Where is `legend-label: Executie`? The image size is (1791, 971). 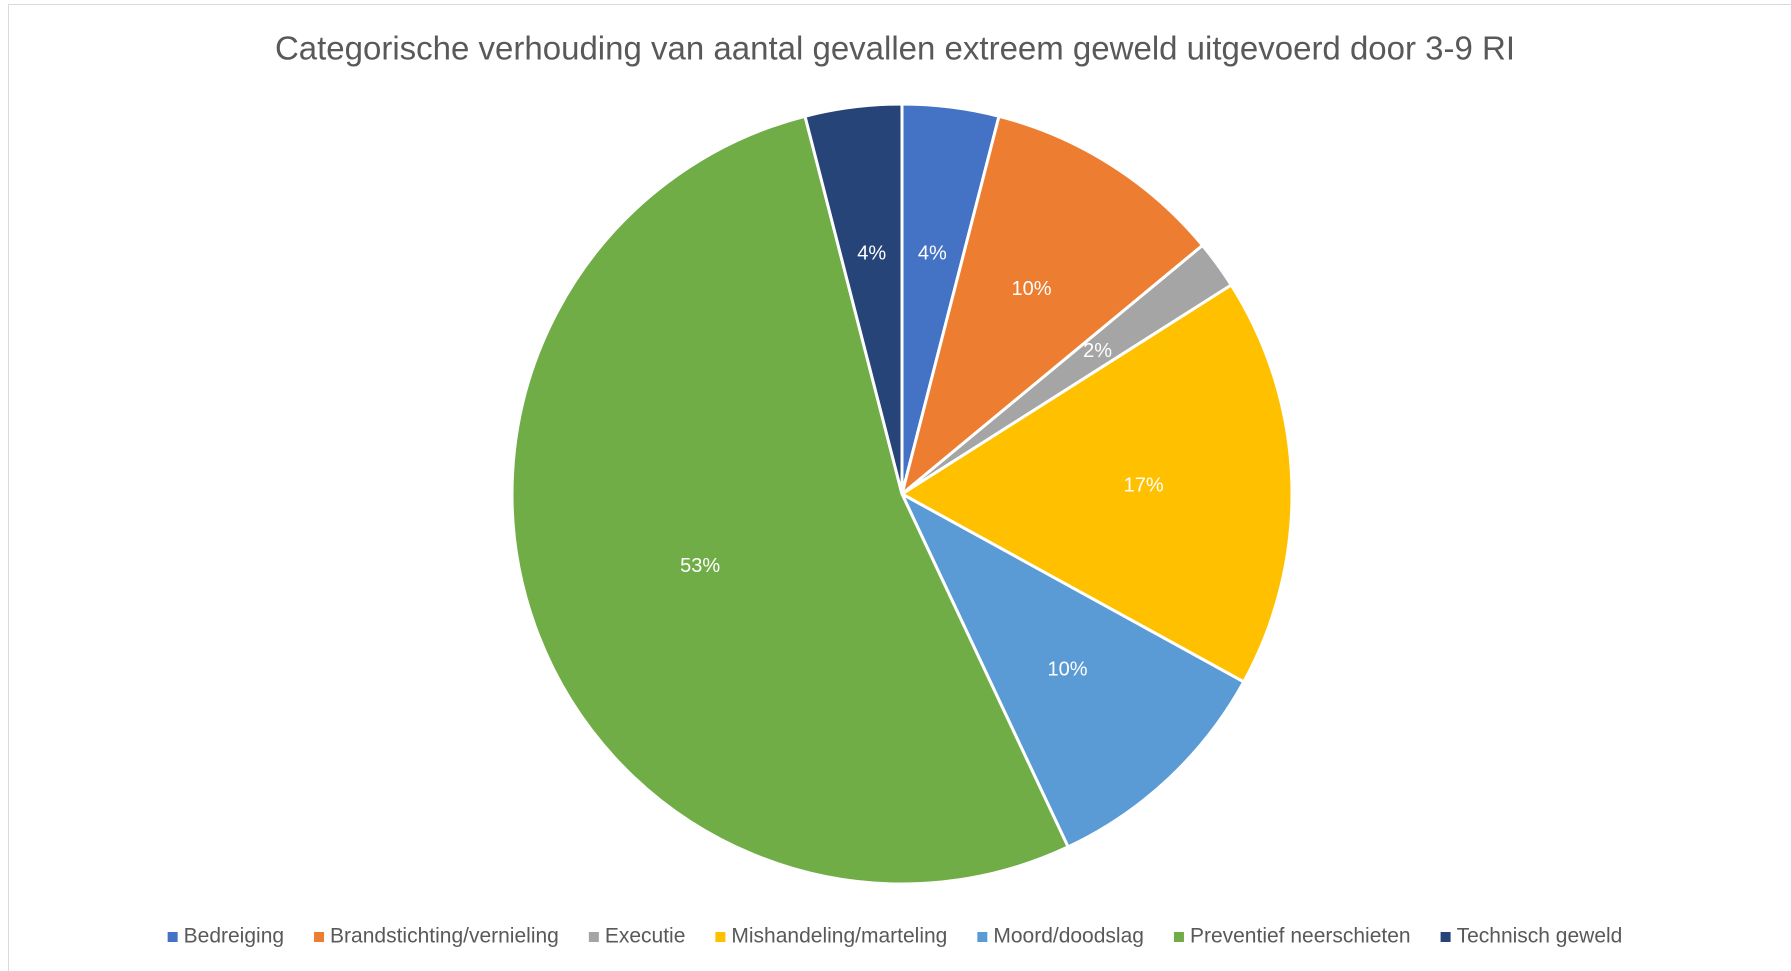 legend-label: Executie is located at coordinates (645, 936).